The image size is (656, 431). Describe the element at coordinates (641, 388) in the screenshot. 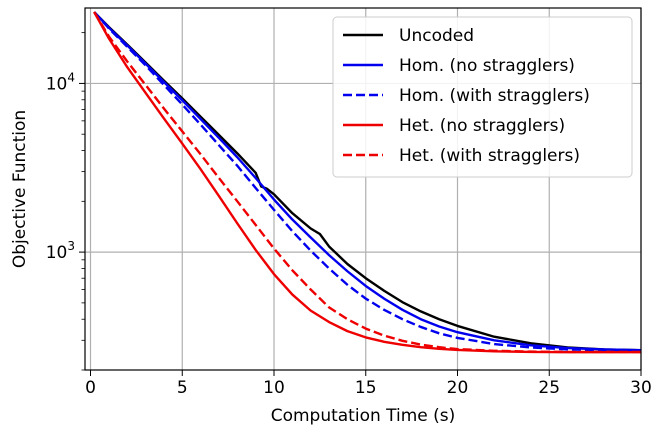

I see `x-tick-label: 30` at that location.